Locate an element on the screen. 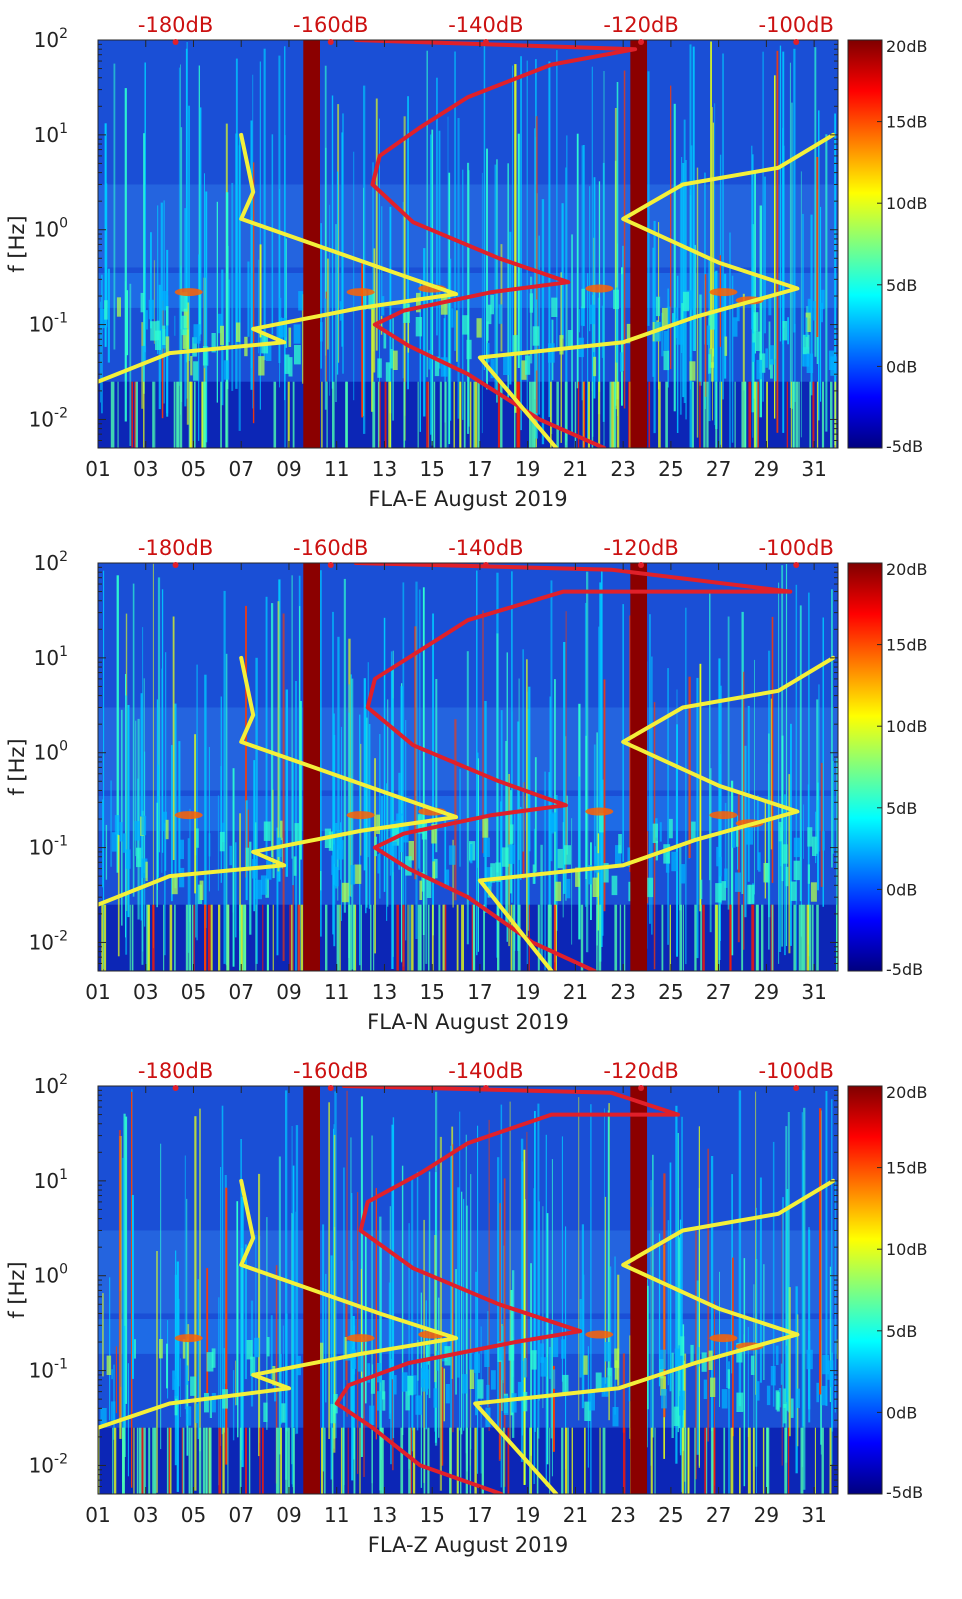 The image size is (962, 1599). x-tick-label: 11 is located at coordinates (336, 992).